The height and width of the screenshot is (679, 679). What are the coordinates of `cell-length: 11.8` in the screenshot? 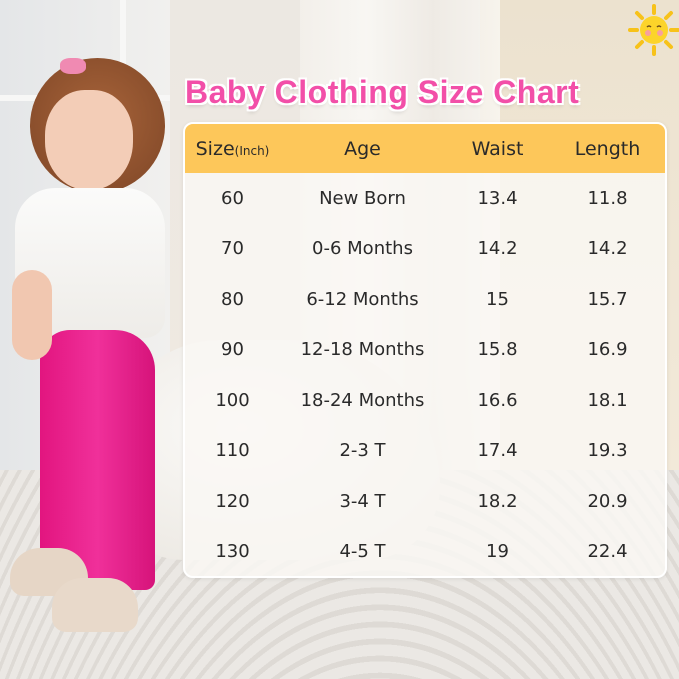 It's located at (607, 198).